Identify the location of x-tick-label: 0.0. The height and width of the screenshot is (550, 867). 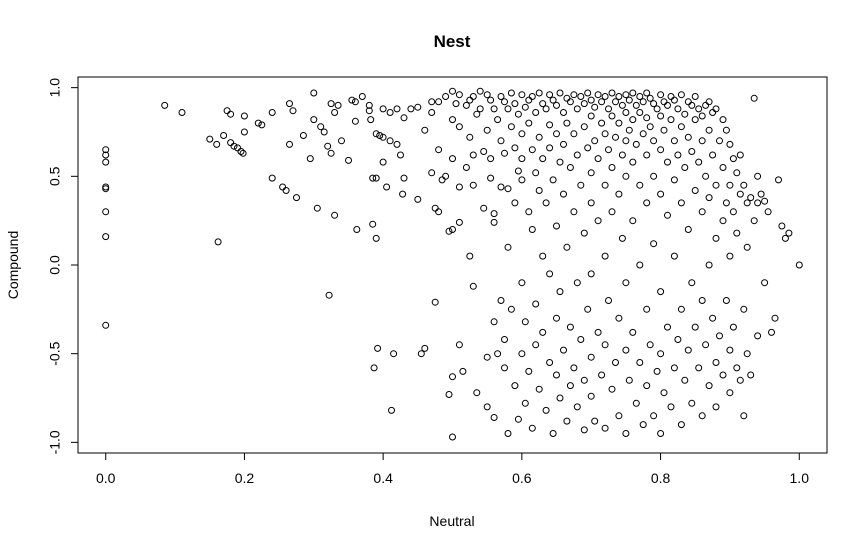
(106, 478).